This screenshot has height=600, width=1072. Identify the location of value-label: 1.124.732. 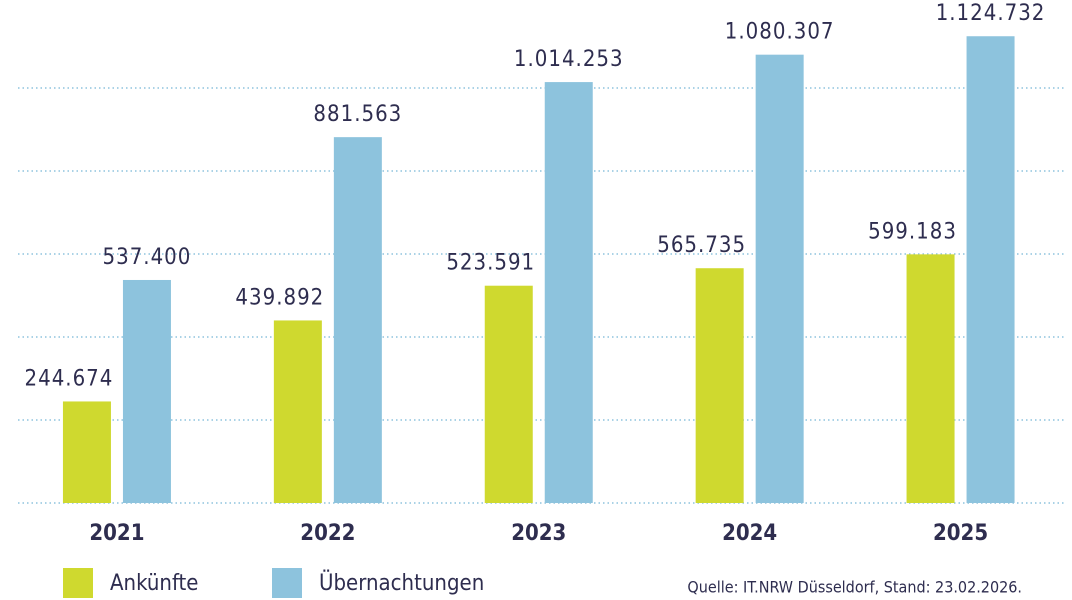
(991, 13).